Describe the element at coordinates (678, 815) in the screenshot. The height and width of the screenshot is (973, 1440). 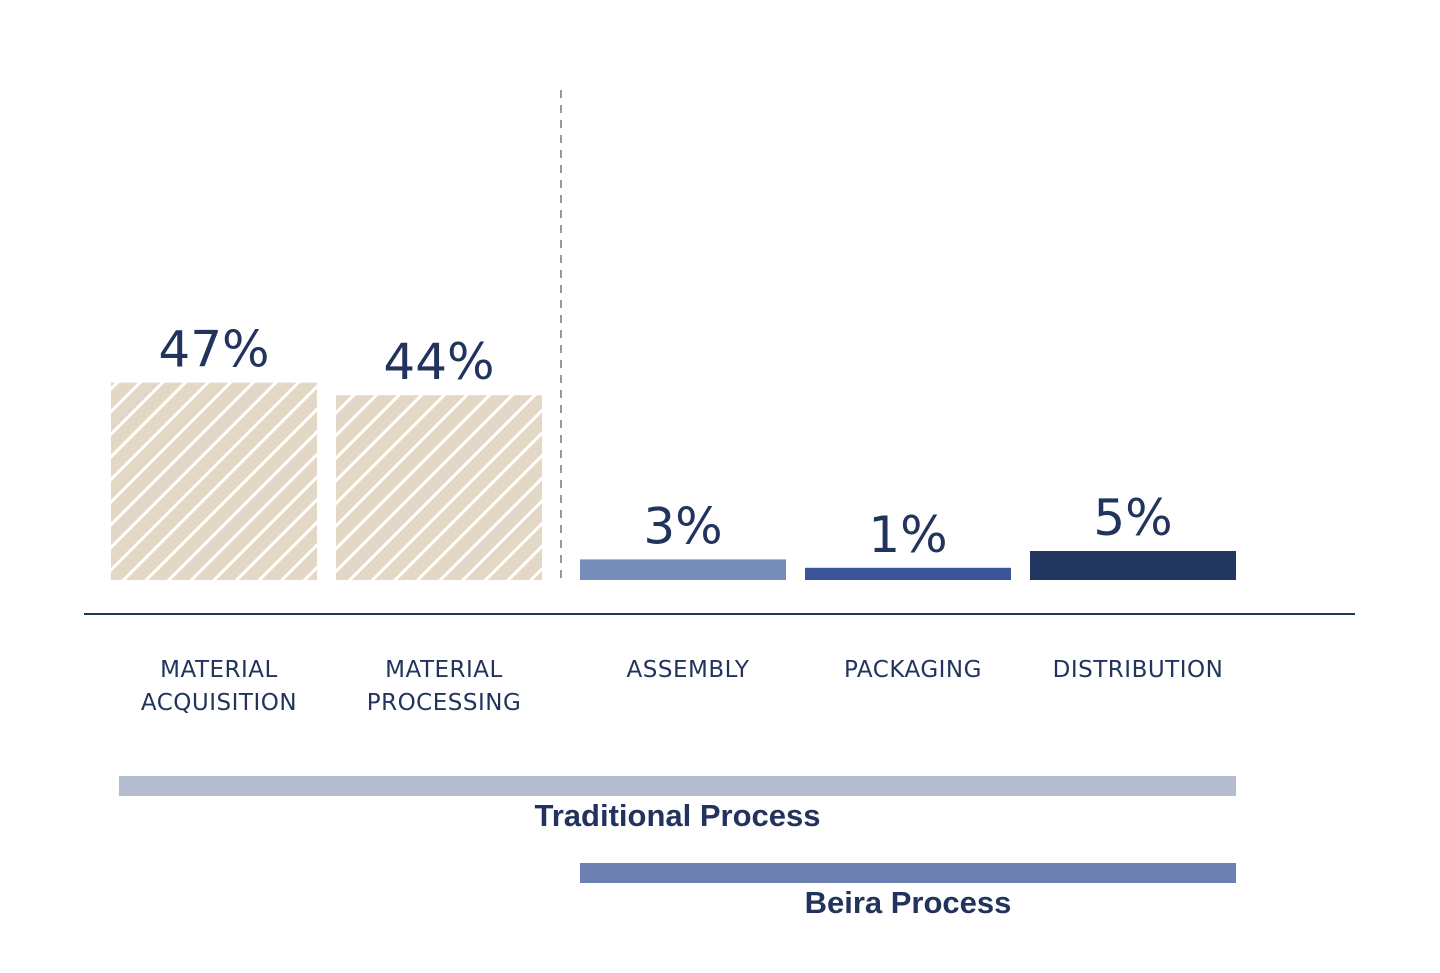
I see `range-label-1: Traditional Process` at that location.